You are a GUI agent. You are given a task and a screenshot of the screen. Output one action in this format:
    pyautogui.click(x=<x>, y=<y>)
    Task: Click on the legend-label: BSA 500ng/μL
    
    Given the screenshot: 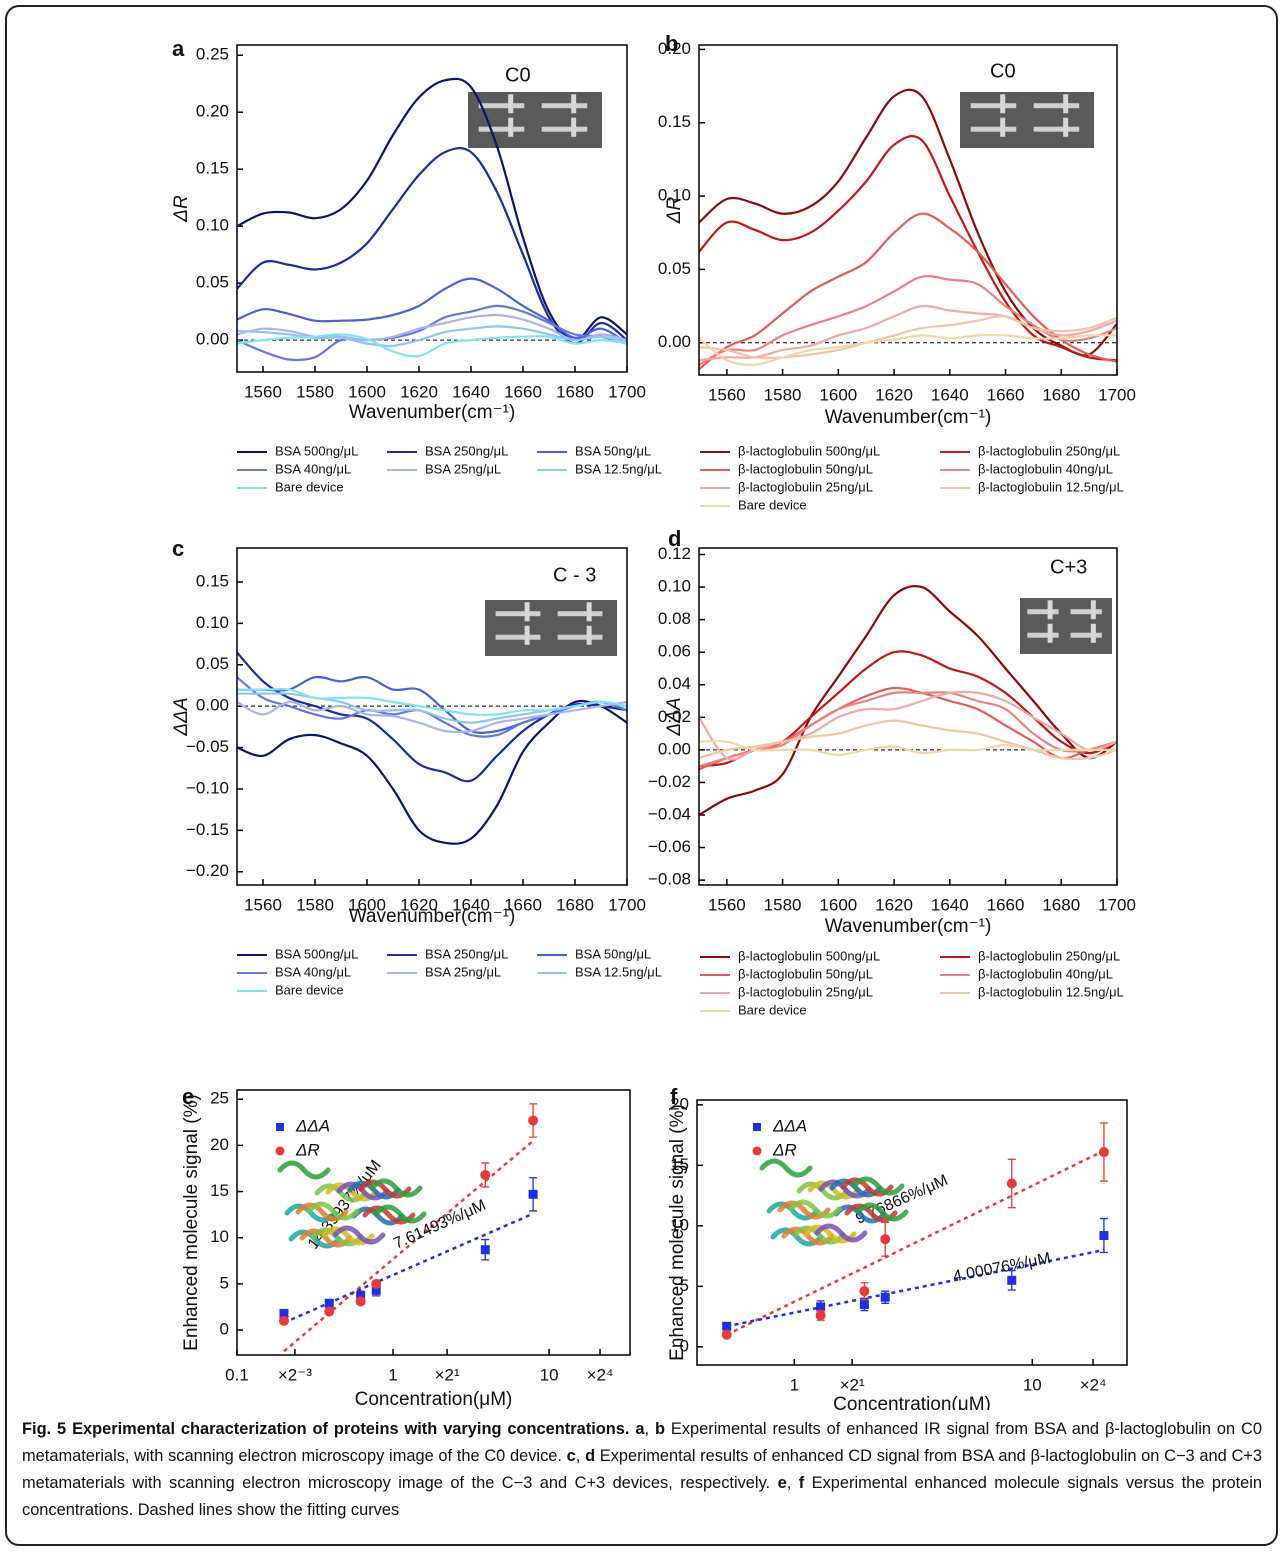 What is the action you would take?
    pyautogui.click(x=316, y=450)
    